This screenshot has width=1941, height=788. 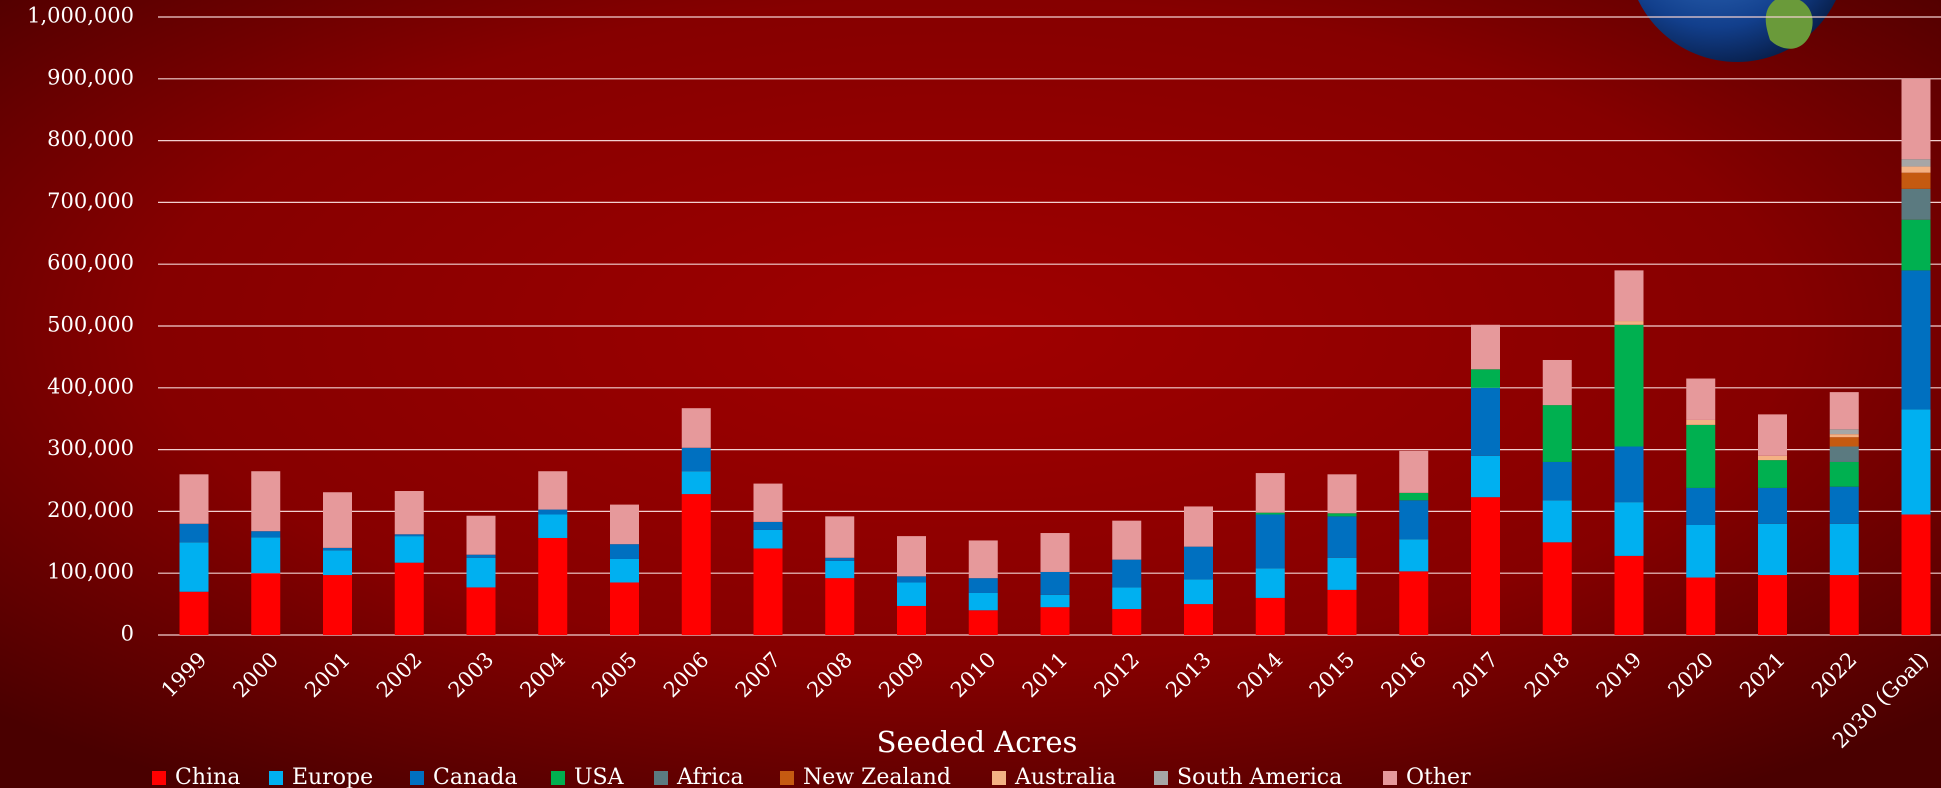 I want to click on y-tick-label: 900,000, so click(x=90, y=77).